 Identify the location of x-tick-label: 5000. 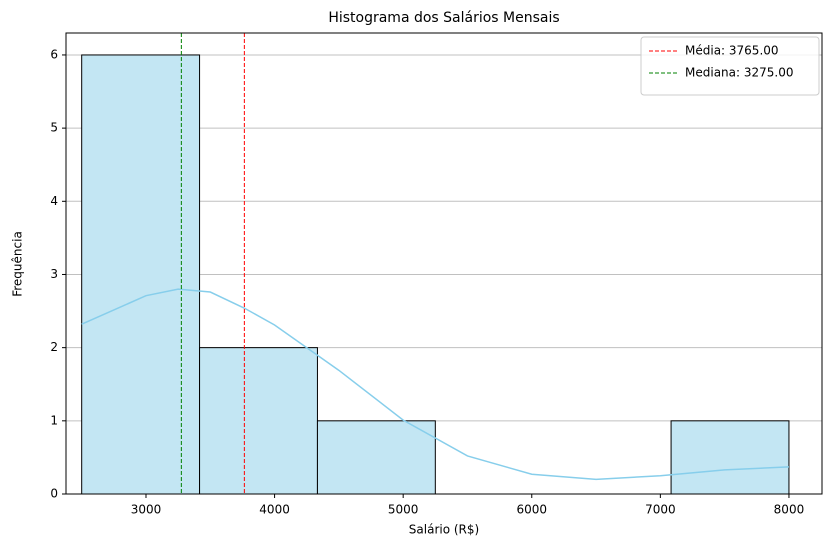
(403, 510).